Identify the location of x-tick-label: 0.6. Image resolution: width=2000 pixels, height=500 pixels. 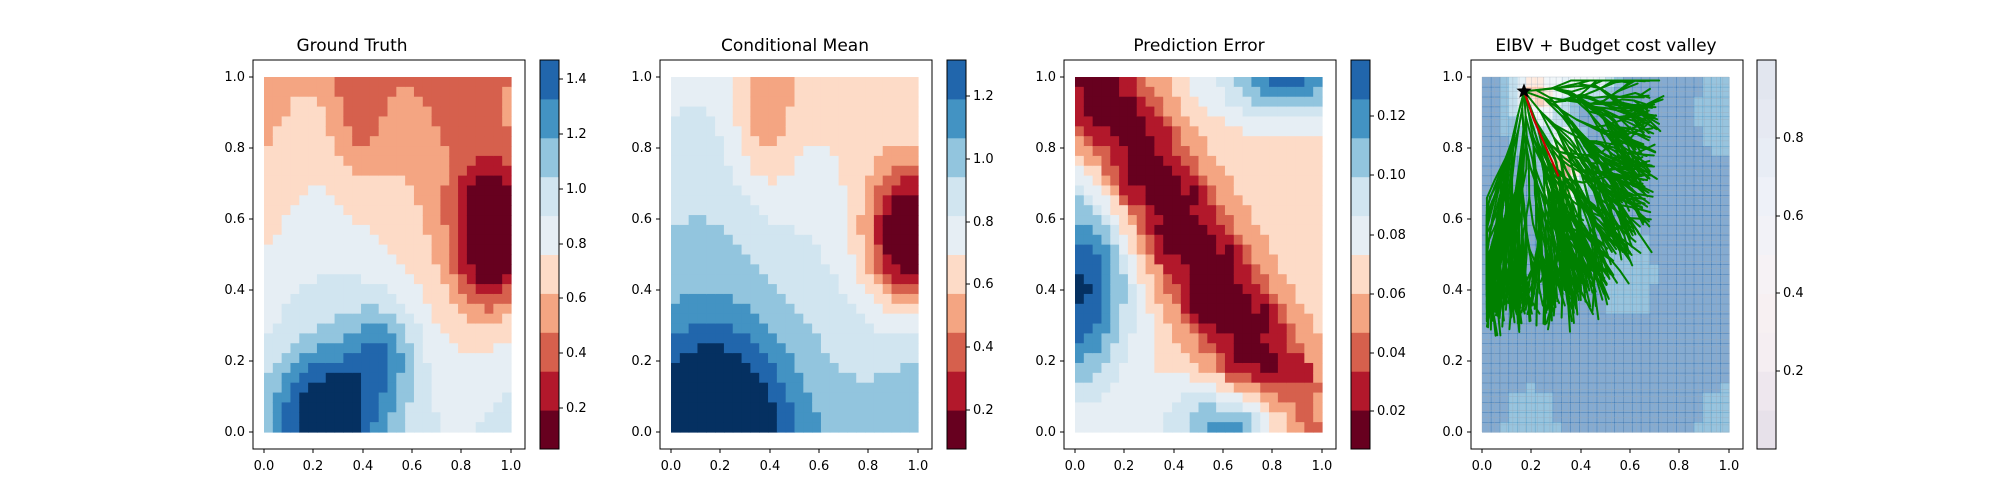
(1223, 466).